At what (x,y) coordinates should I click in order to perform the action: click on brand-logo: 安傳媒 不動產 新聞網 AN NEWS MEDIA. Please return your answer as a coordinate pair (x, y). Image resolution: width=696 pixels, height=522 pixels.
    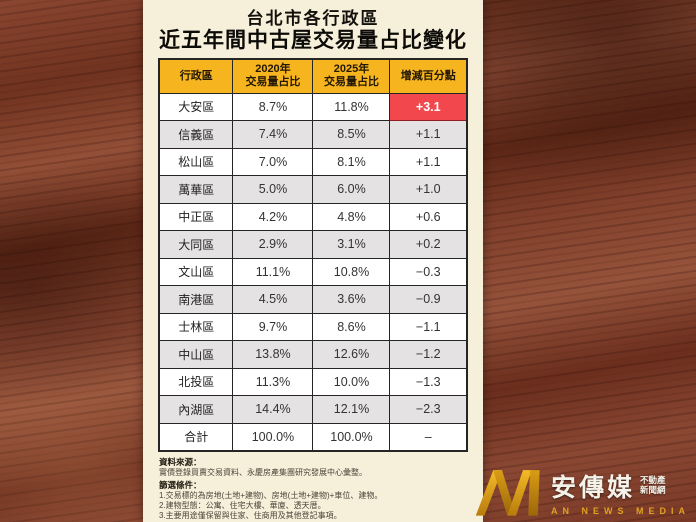
    Looking at the image, I should click on (582, 492).